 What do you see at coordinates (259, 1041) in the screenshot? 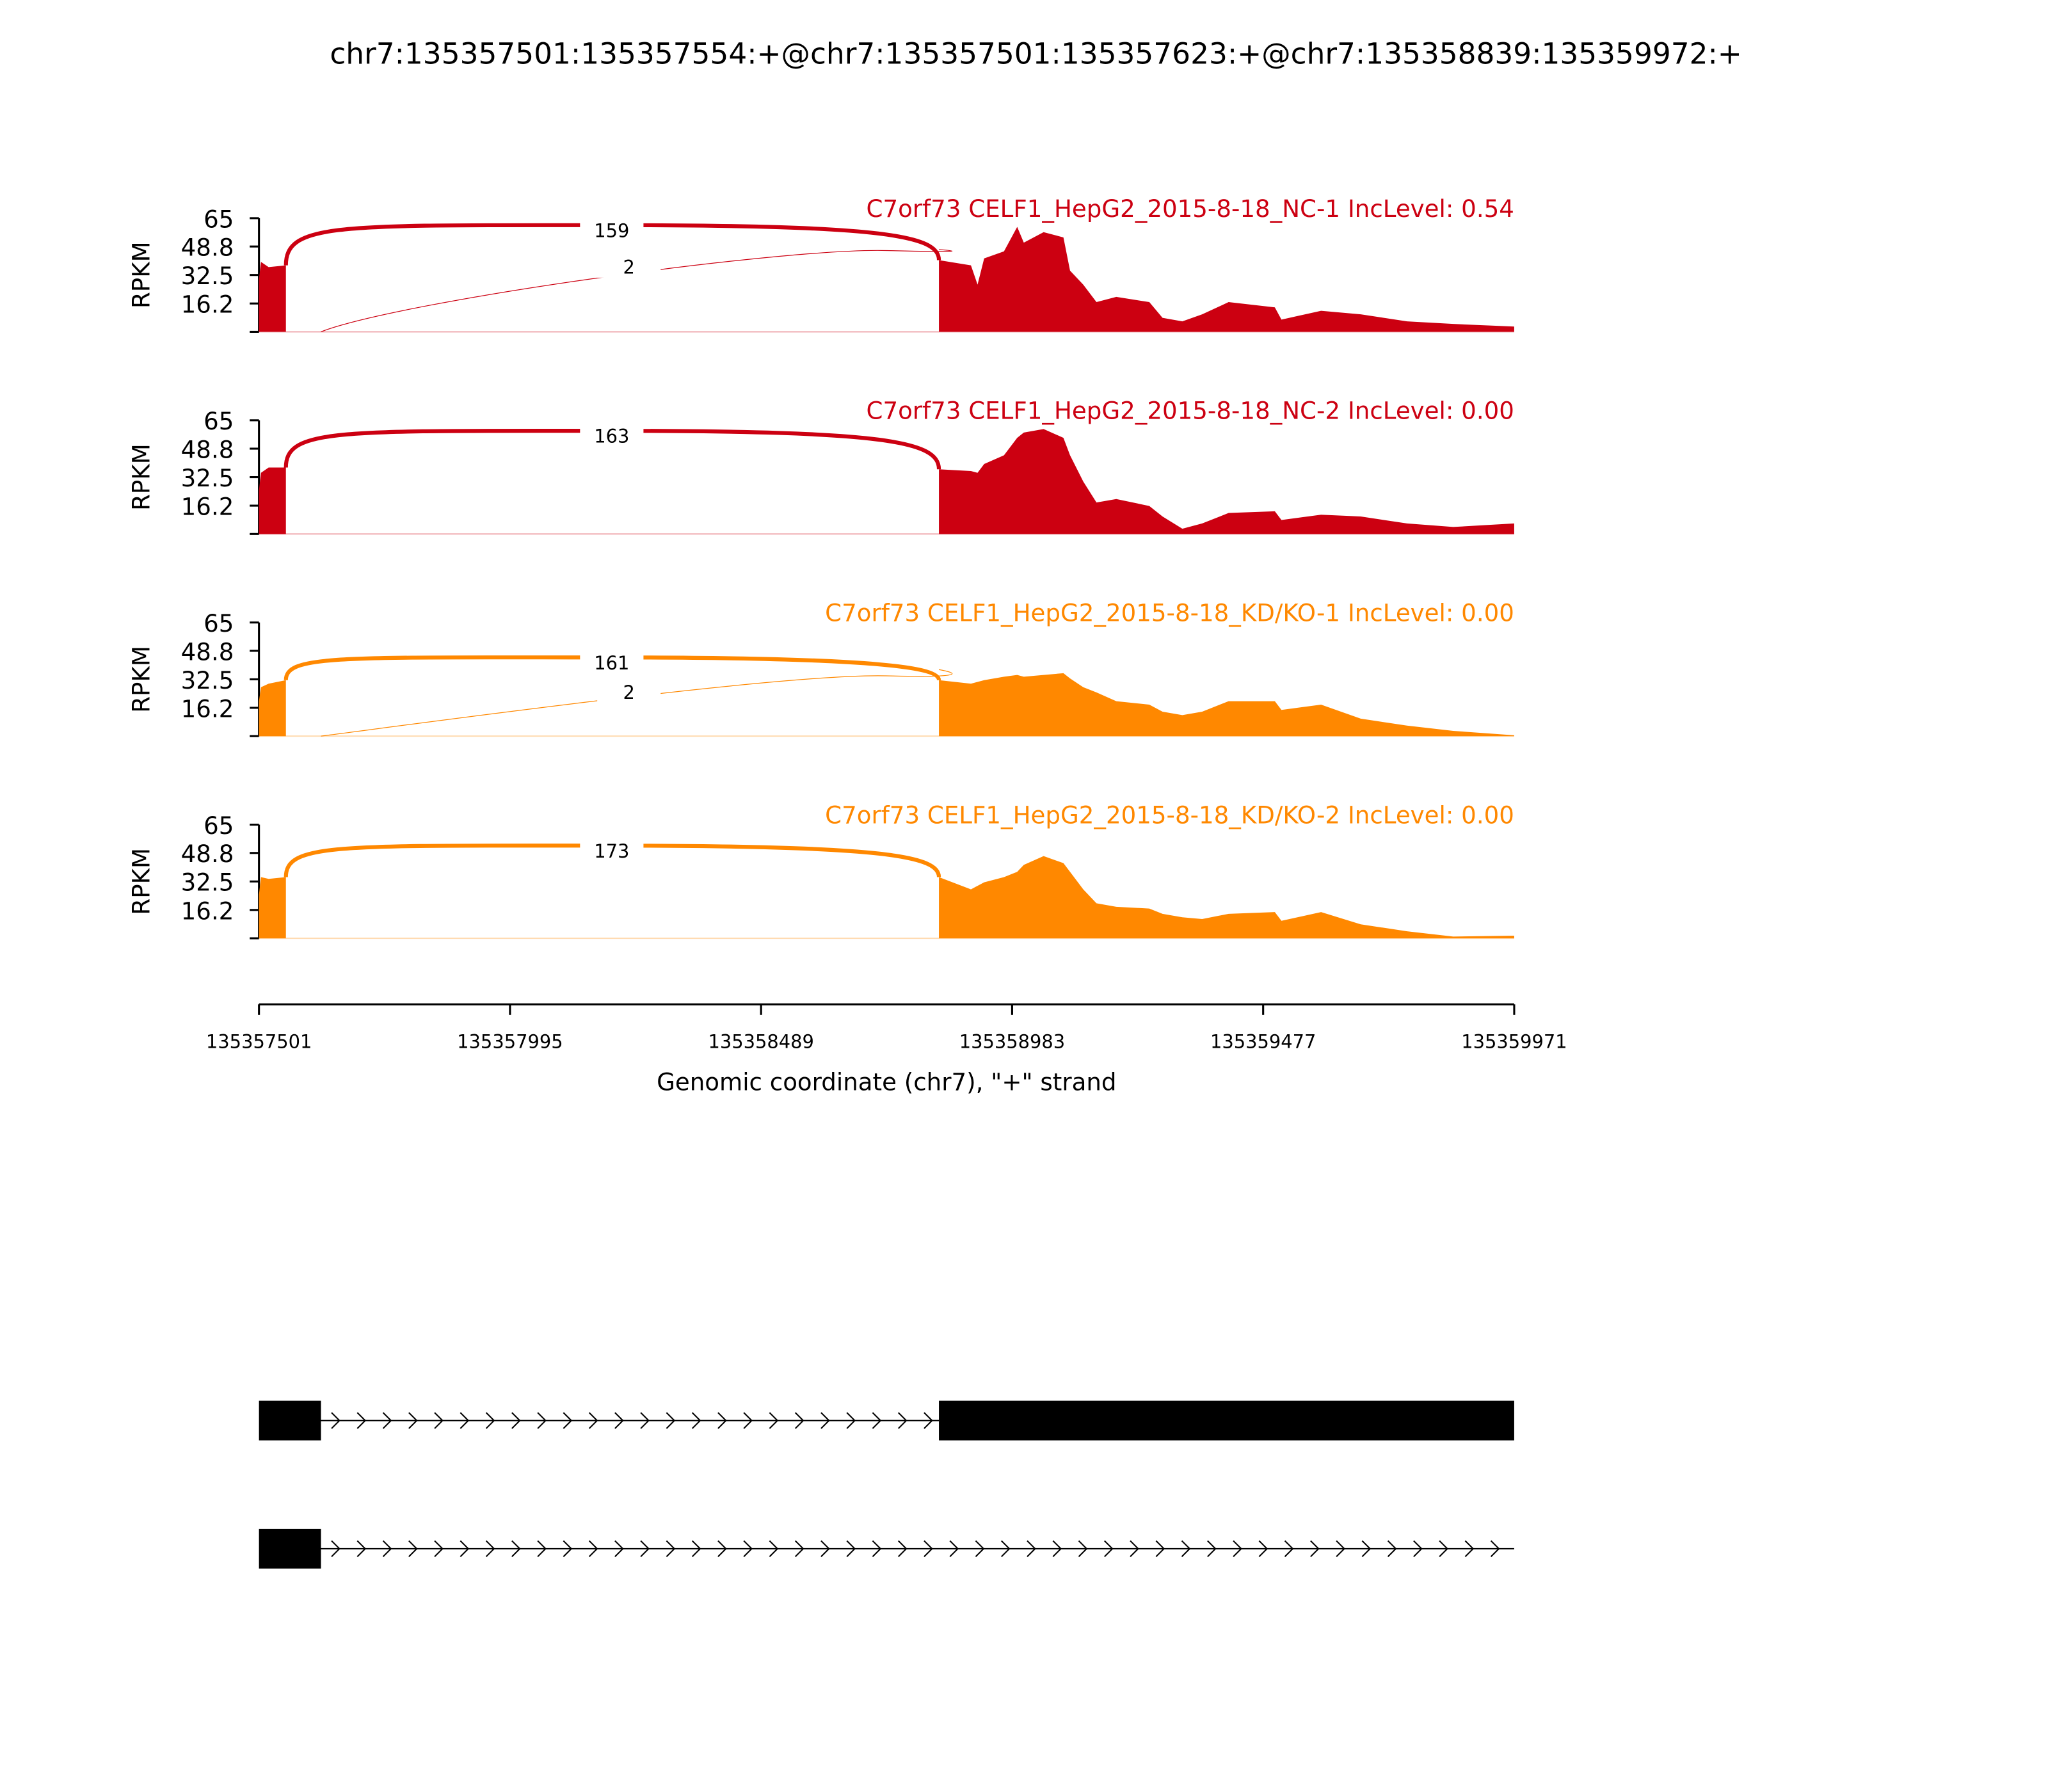
I see `x-tick-label: 135357501` at bounding box center [259, 1041].